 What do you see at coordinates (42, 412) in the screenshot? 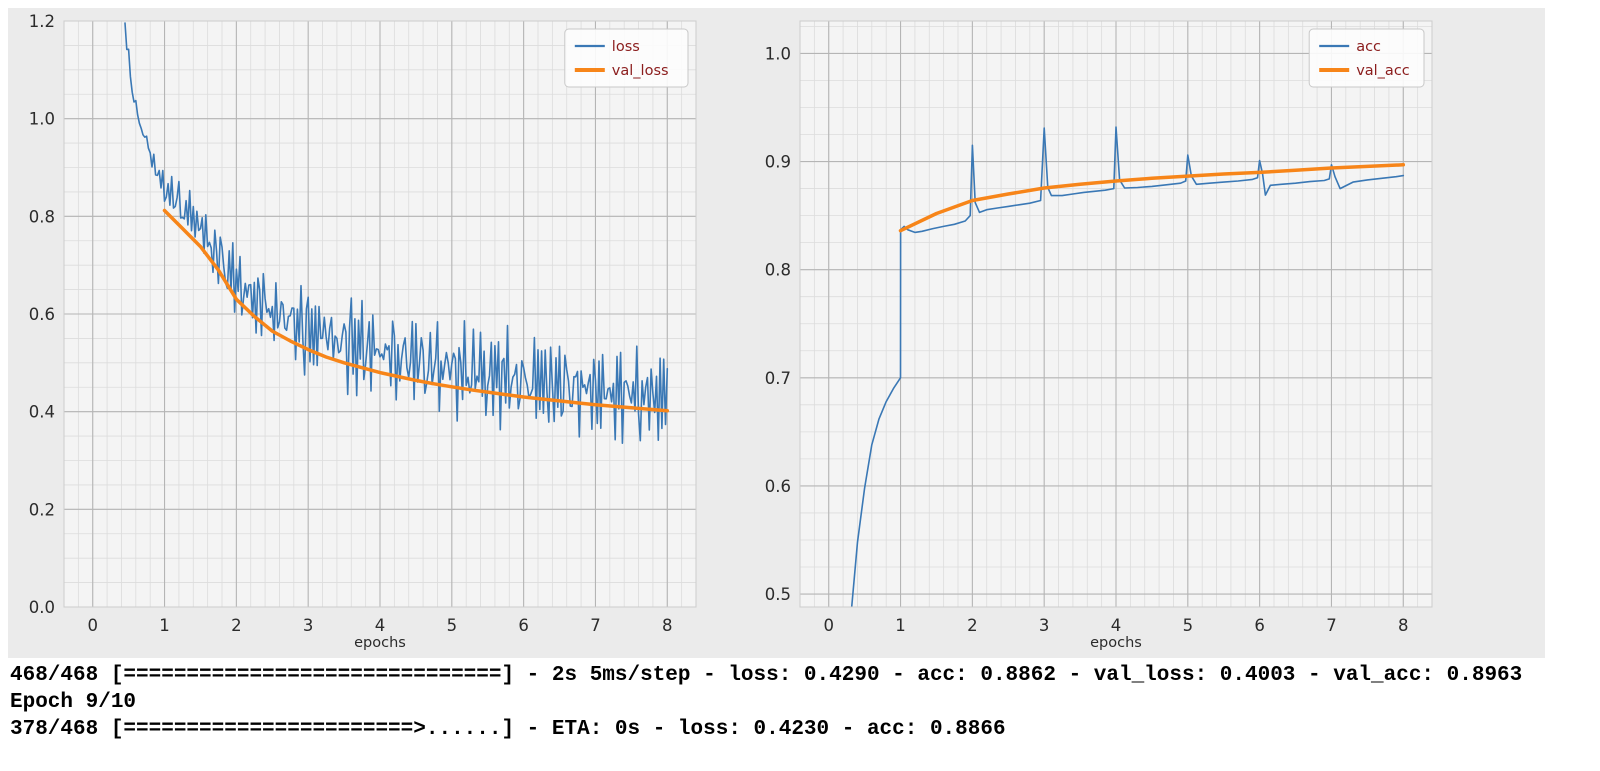
I see `svg-text: 0.4` at bounding box center [42, 412].